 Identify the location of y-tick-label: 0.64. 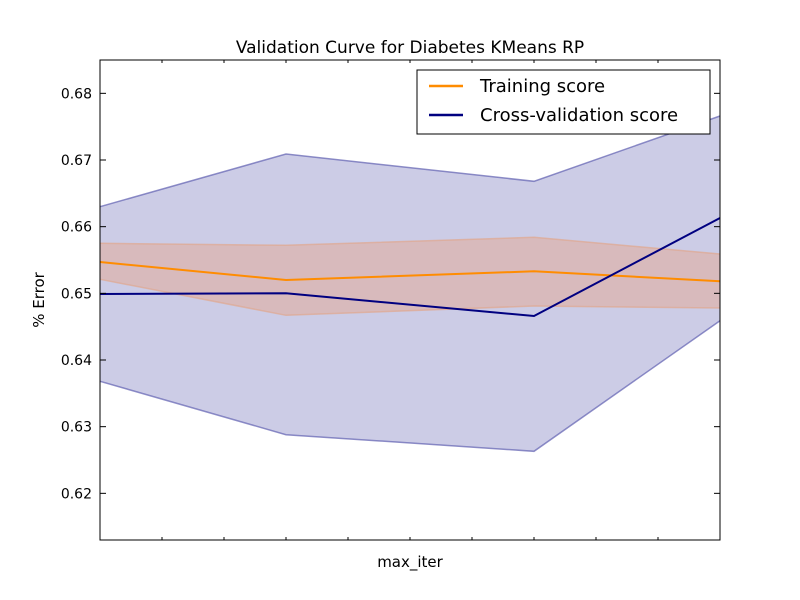
(76, 361).